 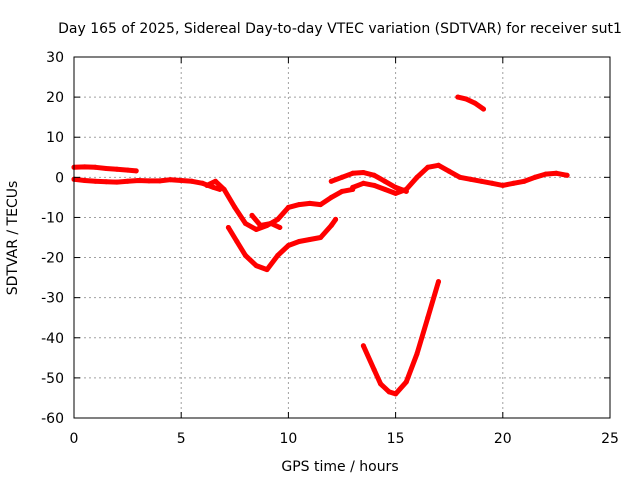 I want to click on x-tick-label: 0, so click(x=74, y=439).